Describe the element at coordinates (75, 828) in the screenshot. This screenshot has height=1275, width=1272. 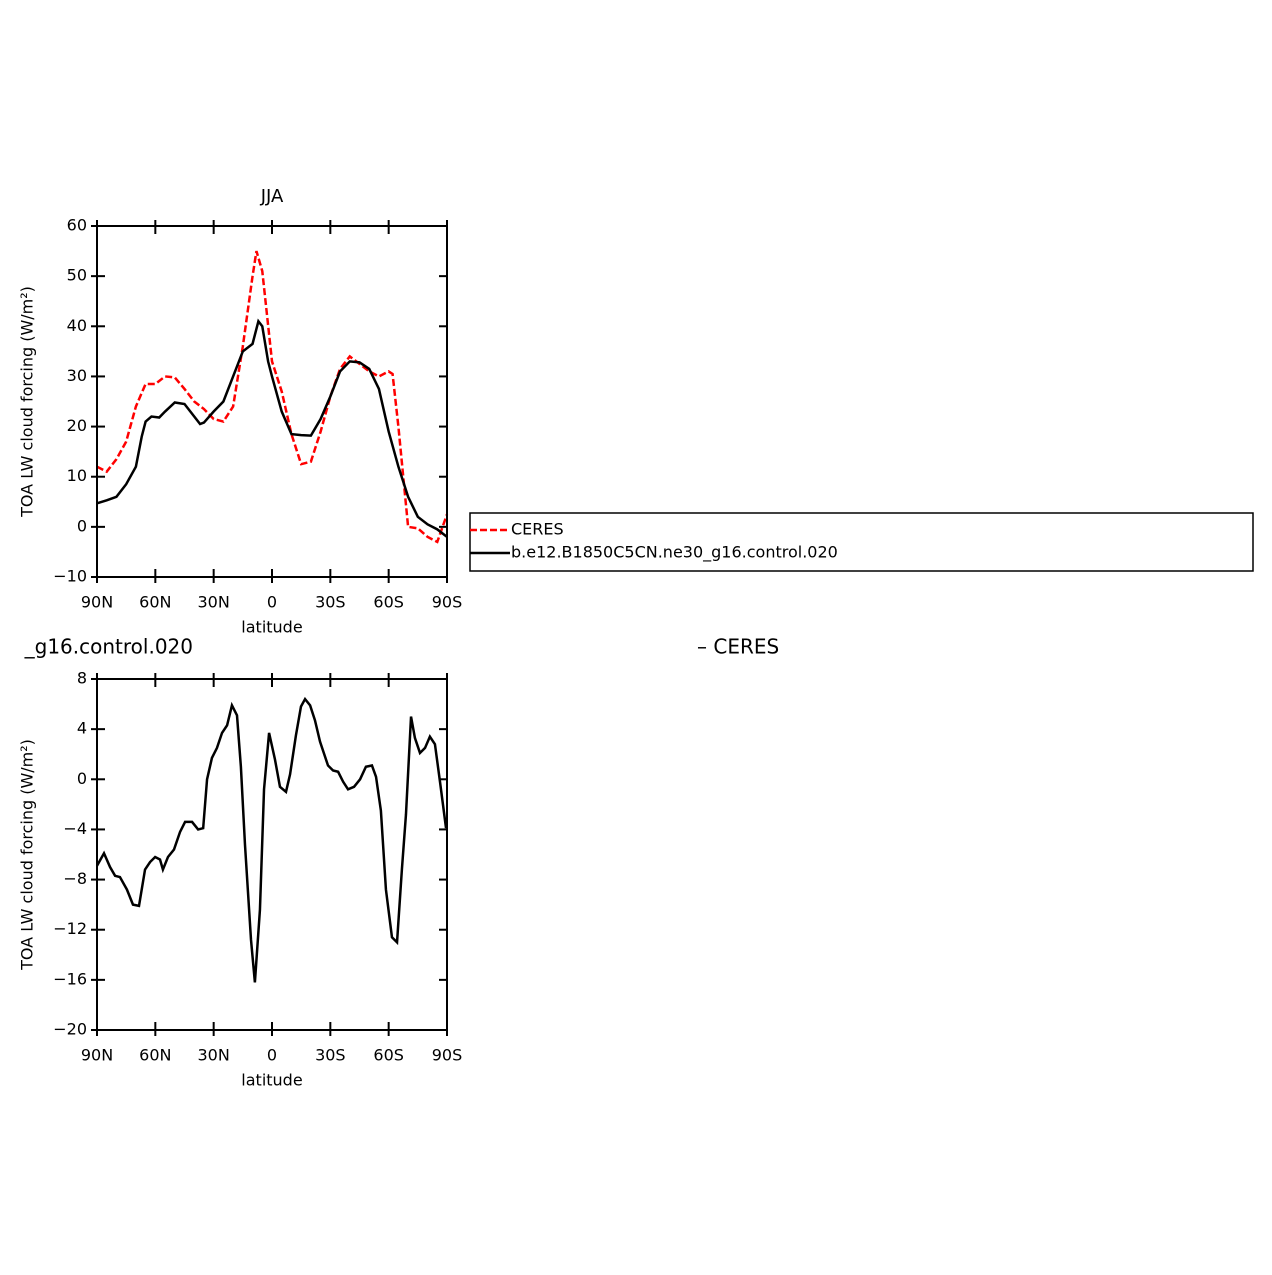
I see `y-tick-label: −4` at that location.